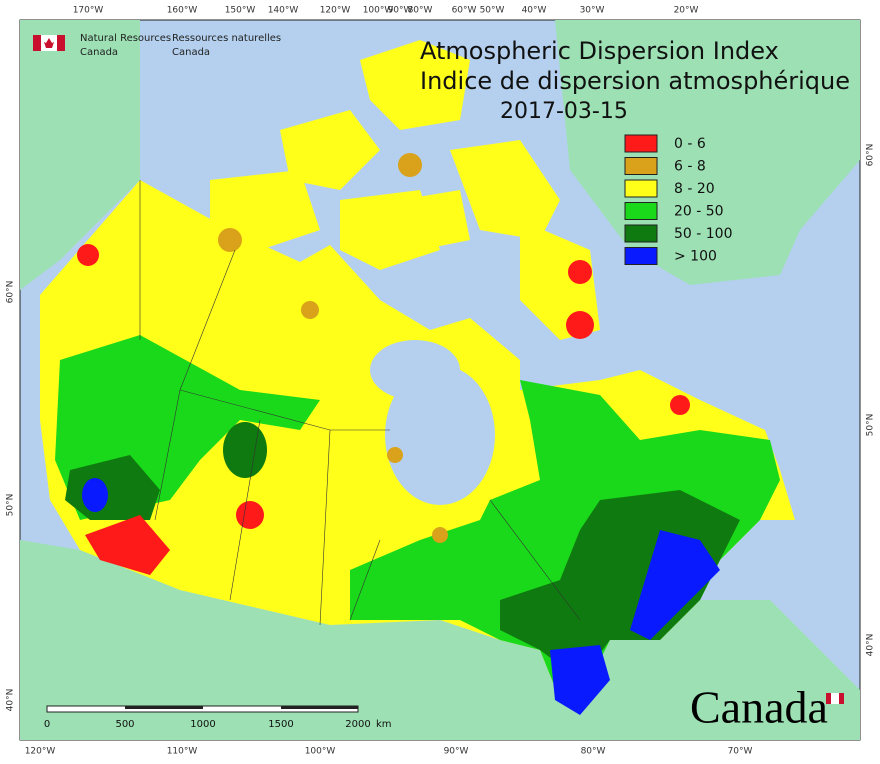  Describe the element at coordinates (440, 435) in the screenshot. I see `hudson-bay` at that location.